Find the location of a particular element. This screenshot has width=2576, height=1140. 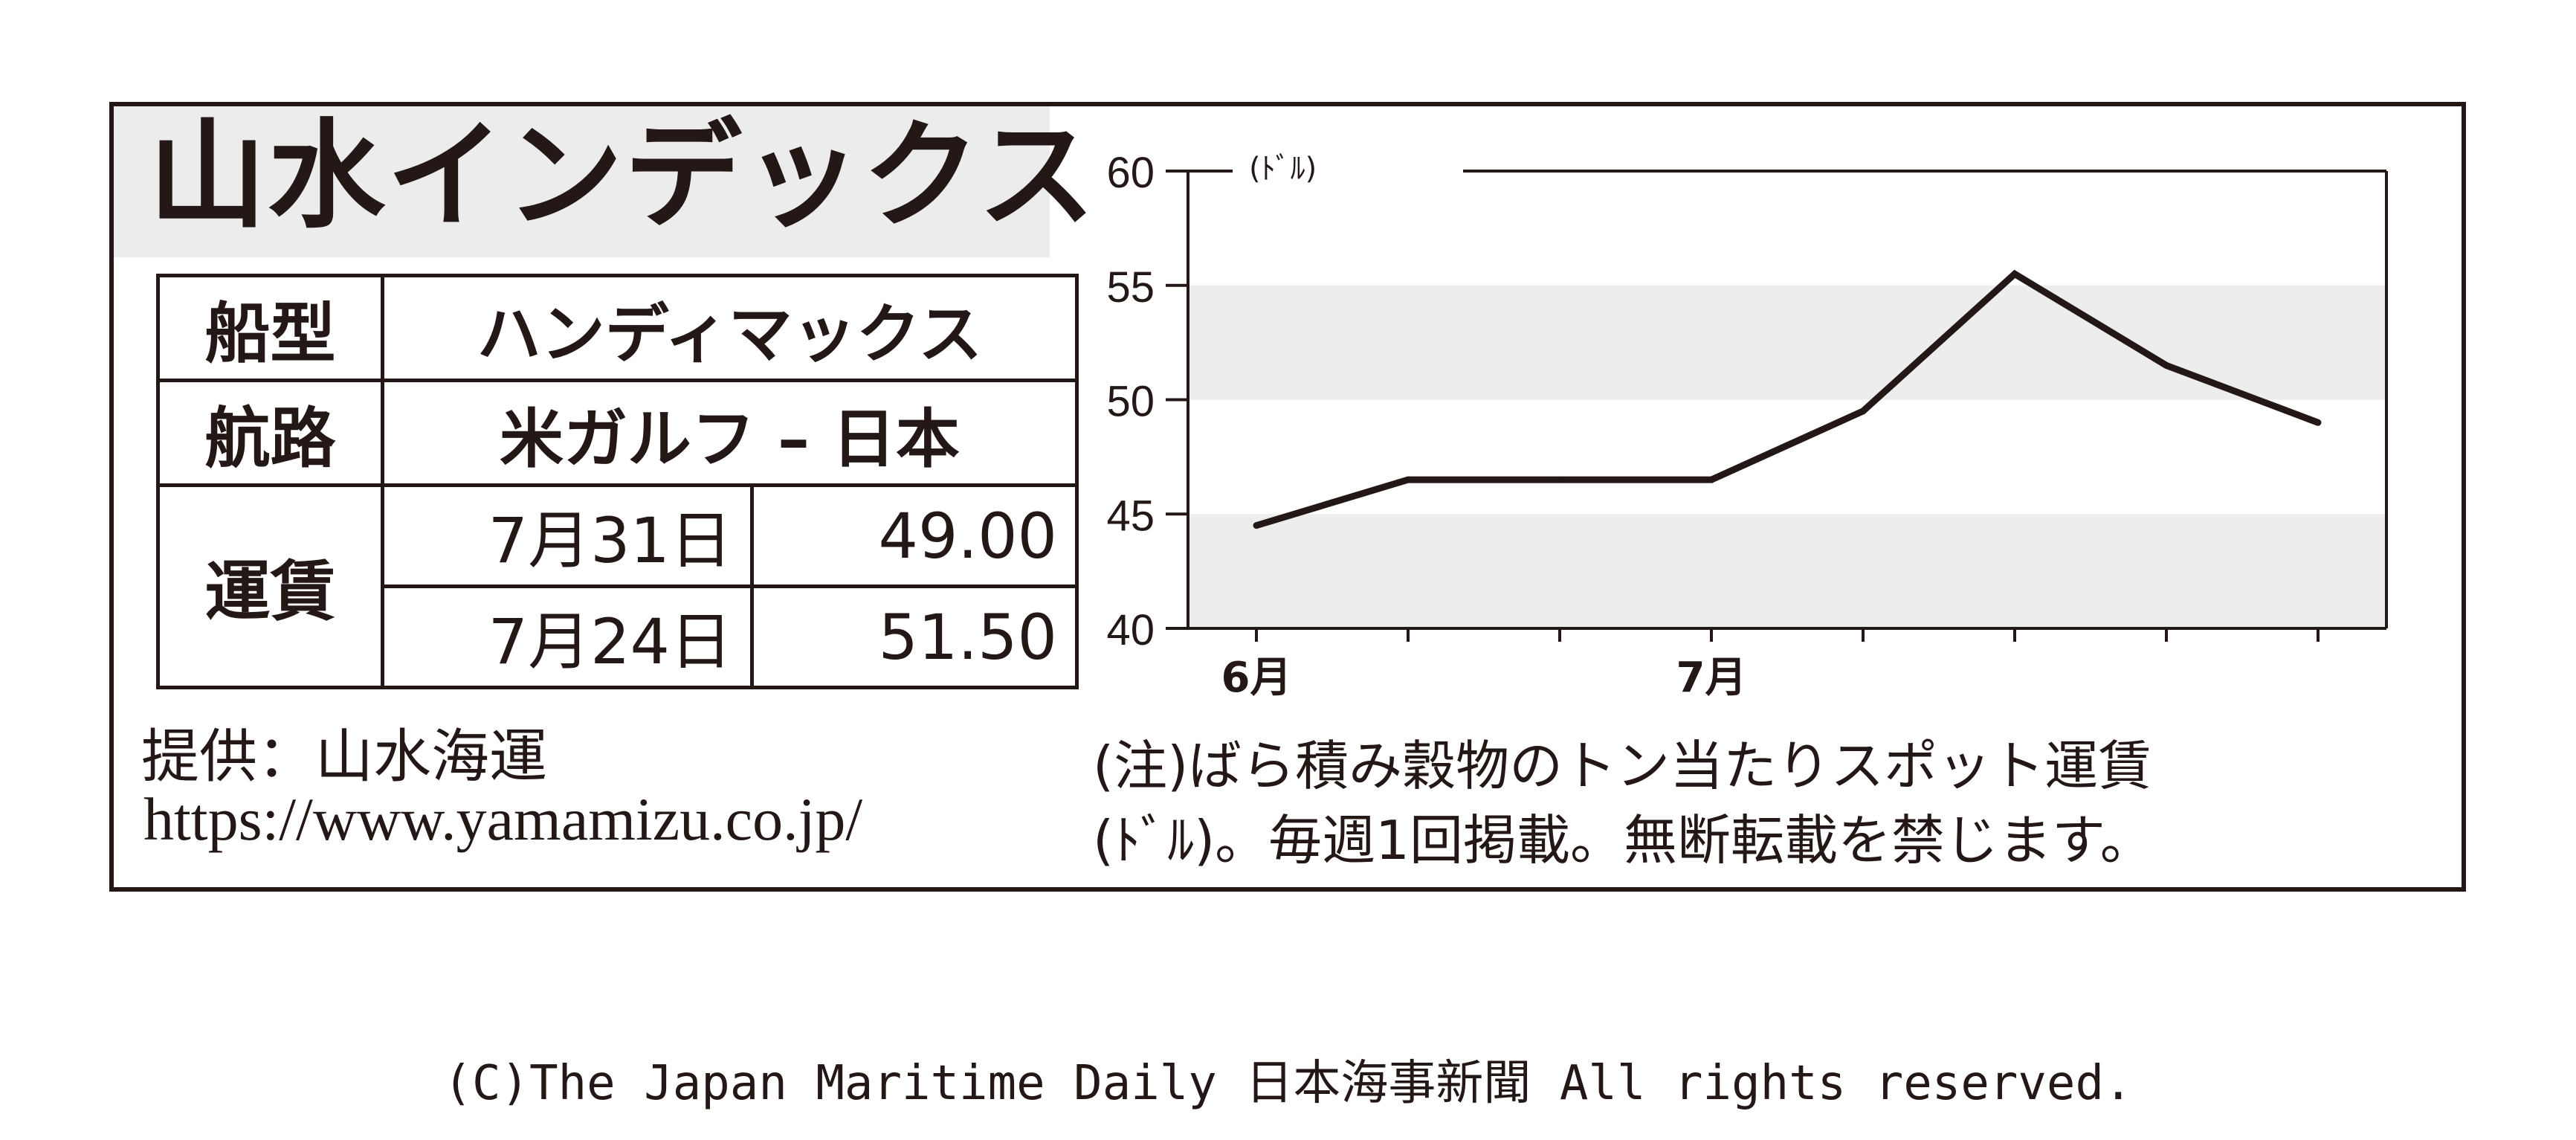

ship-type-value: ハンディマックス is located at coordinates (730, 328).